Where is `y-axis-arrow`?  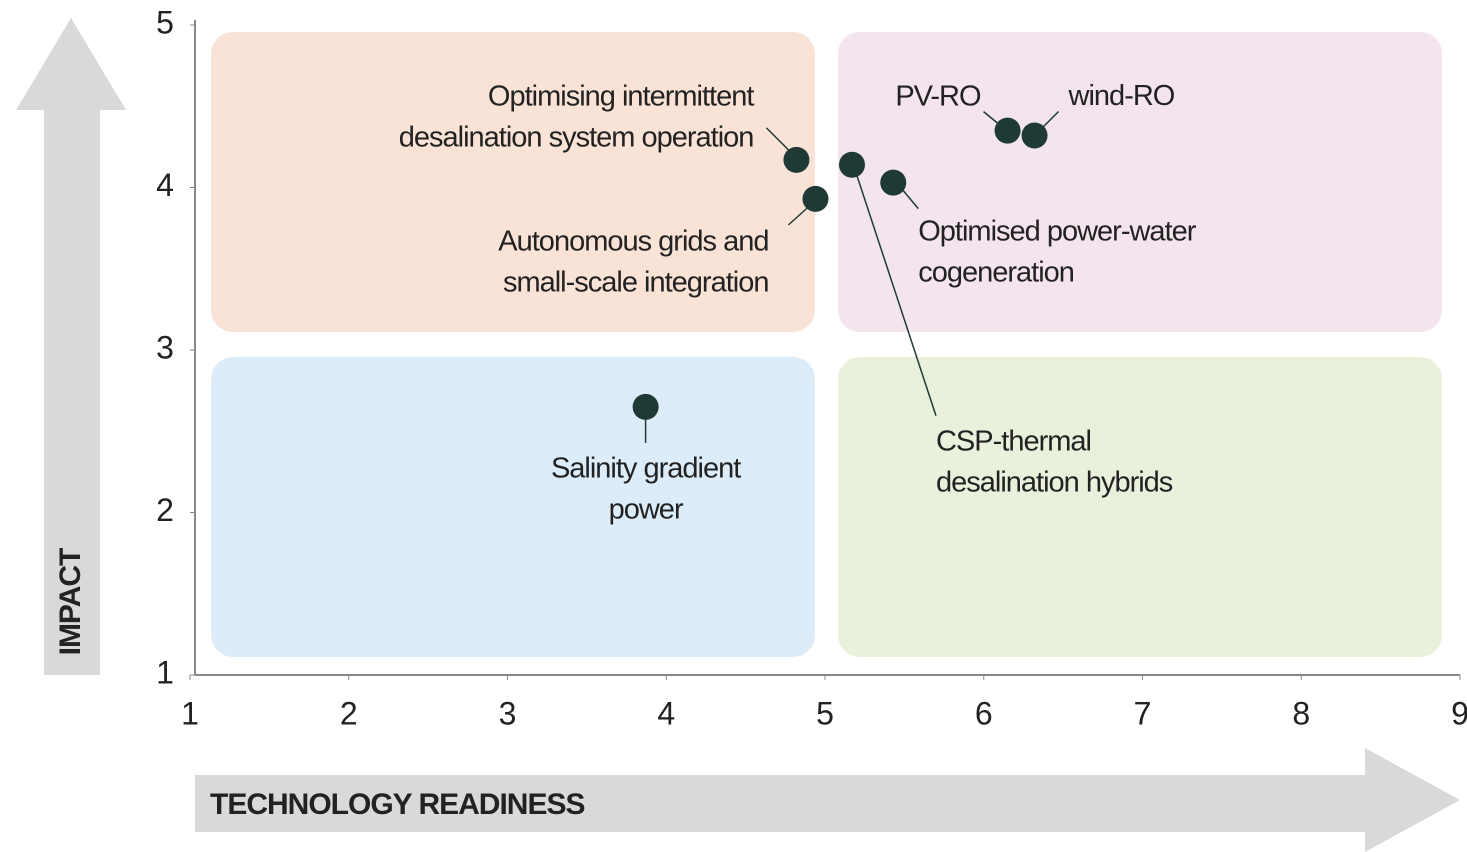 y-axis-arrow is located at coordinates (71, 346).